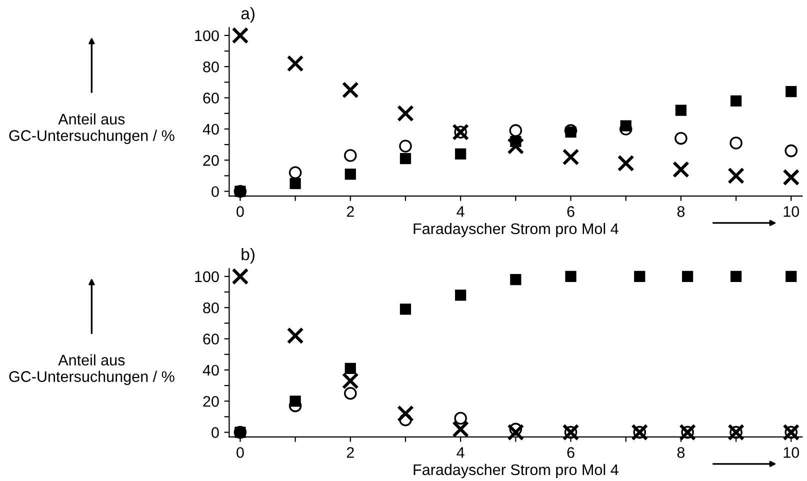  I want to click on chart-title: a), so click(247, 15).